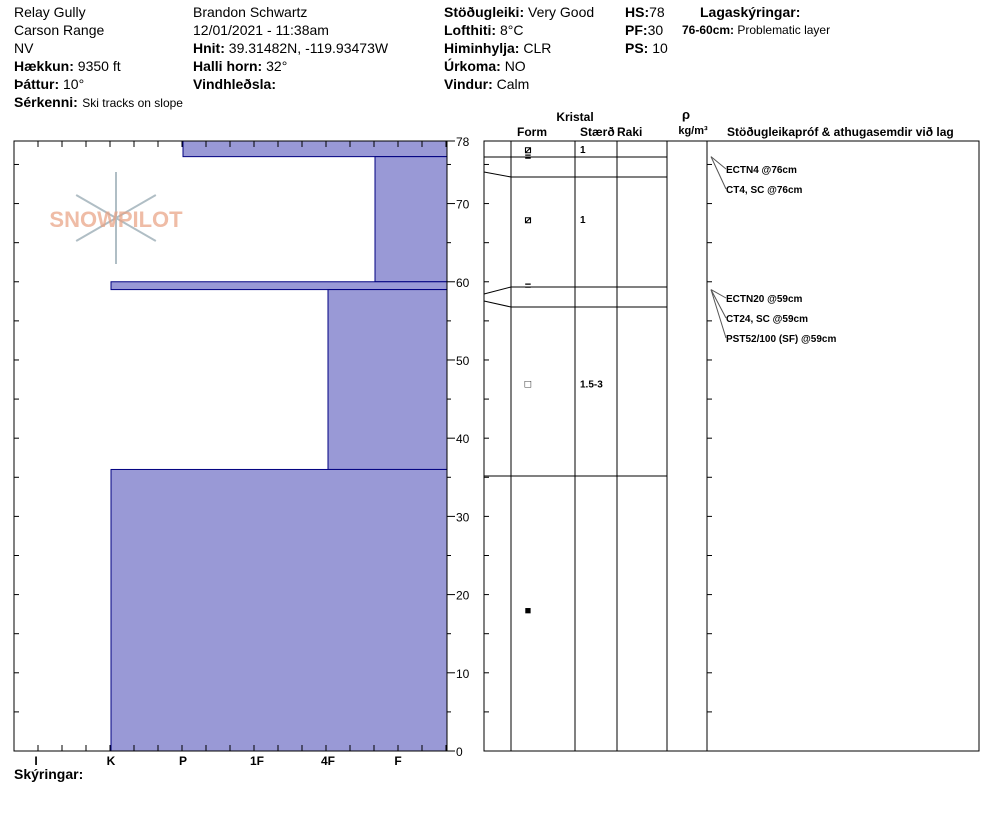  Describe the element at coordinates (397, 761) in the screenshot. I see `hardness-tick-label: F` at that location.